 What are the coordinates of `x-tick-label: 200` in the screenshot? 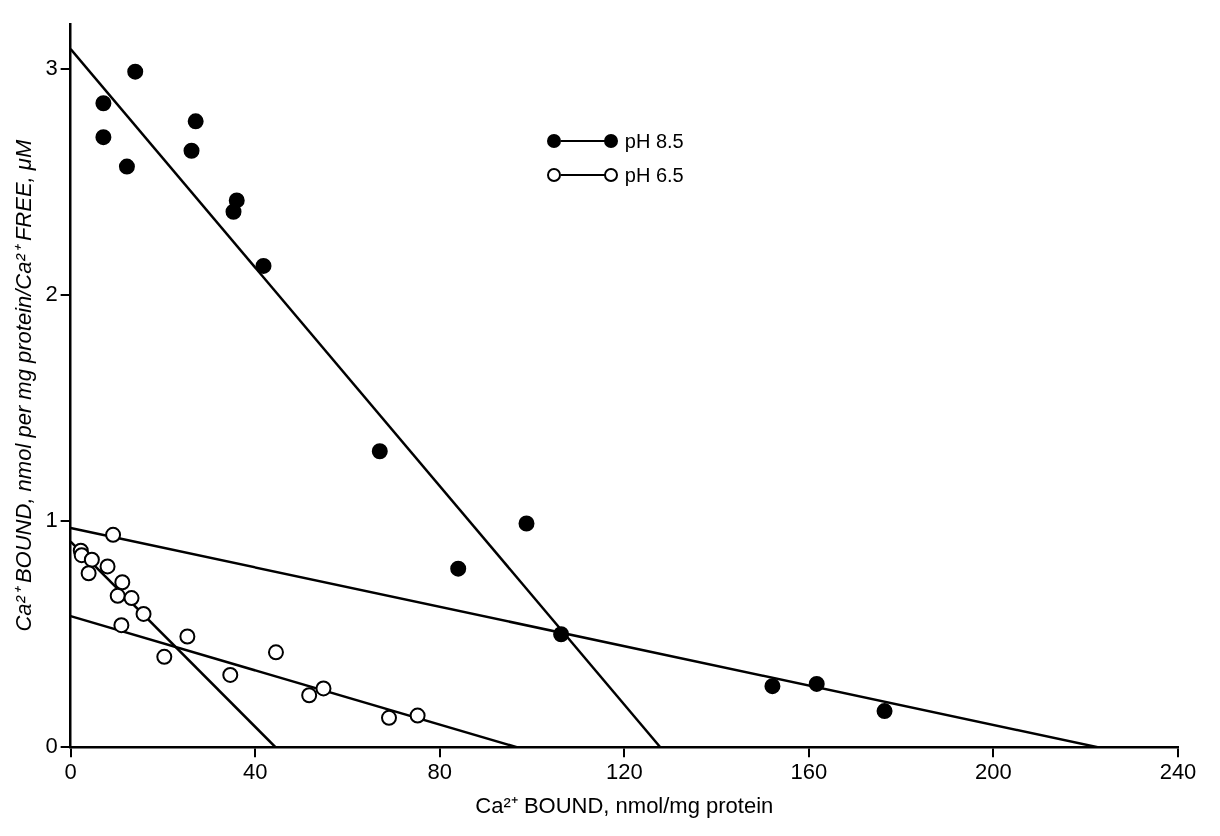 It's located at (993, 772).